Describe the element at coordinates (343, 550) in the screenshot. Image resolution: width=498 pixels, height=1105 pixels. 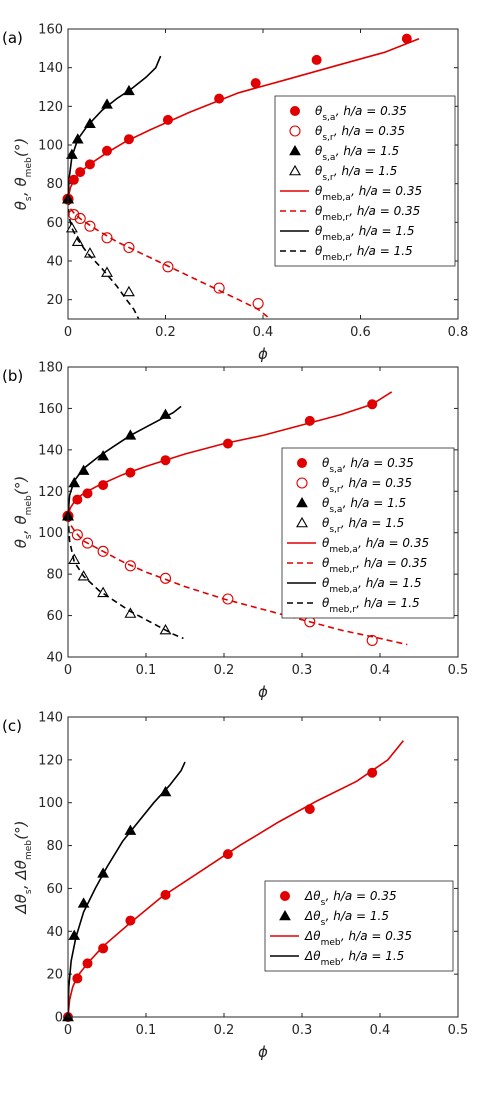
I see `label-subscript: meb,a` at that location.